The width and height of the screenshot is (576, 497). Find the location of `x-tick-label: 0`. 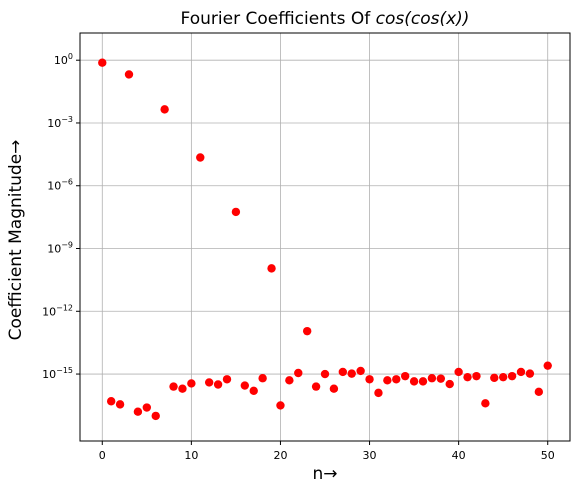

x-tick-label: 0 is located at coordinates (102, 455).